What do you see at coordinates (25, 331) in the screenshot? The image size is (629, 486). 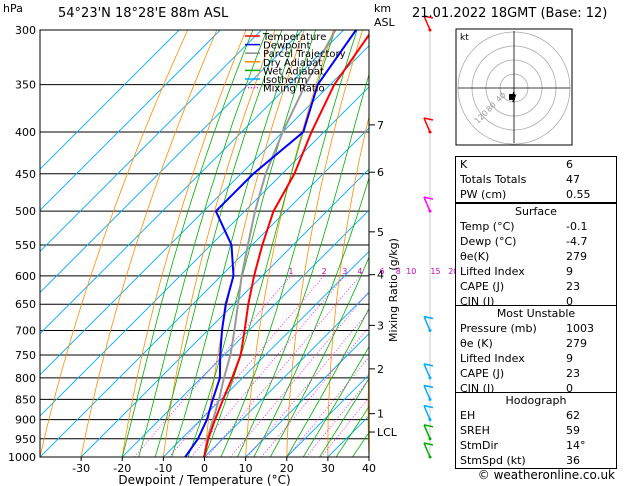 I see `pressure-tick-label: 700` at bounding box center [25, 331].